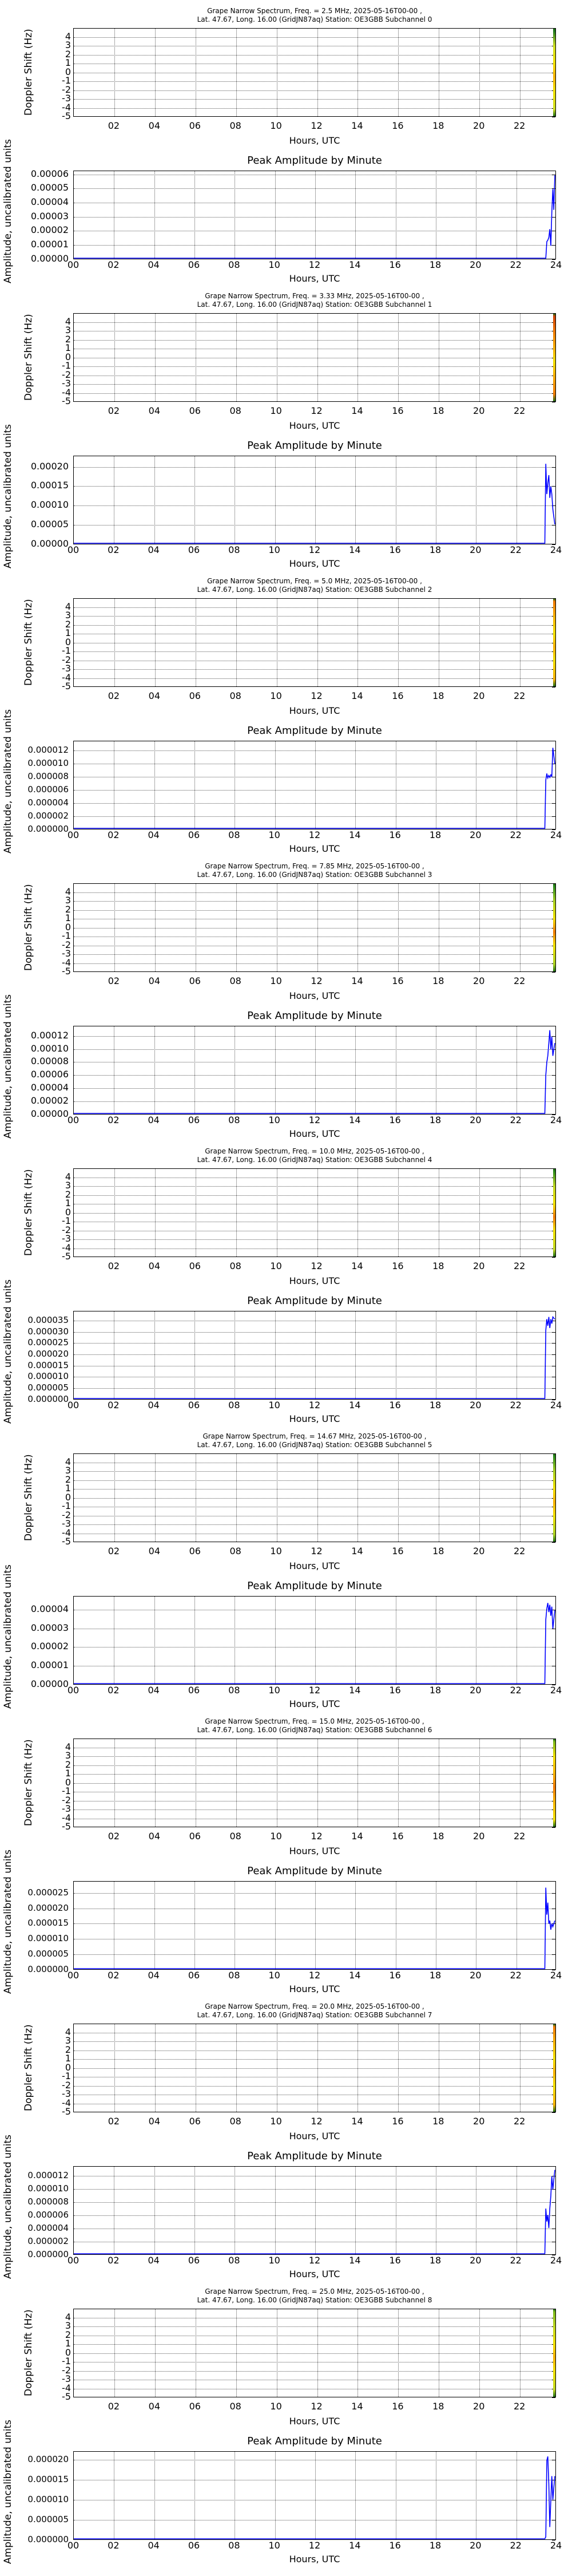 The width and height of the screenshot is (572, 2576). Describe the element at coordinates (8, 781) in the screenshot. I see `amplitude-y-axis-label: Amplitude, uncalibrated units` at that location.